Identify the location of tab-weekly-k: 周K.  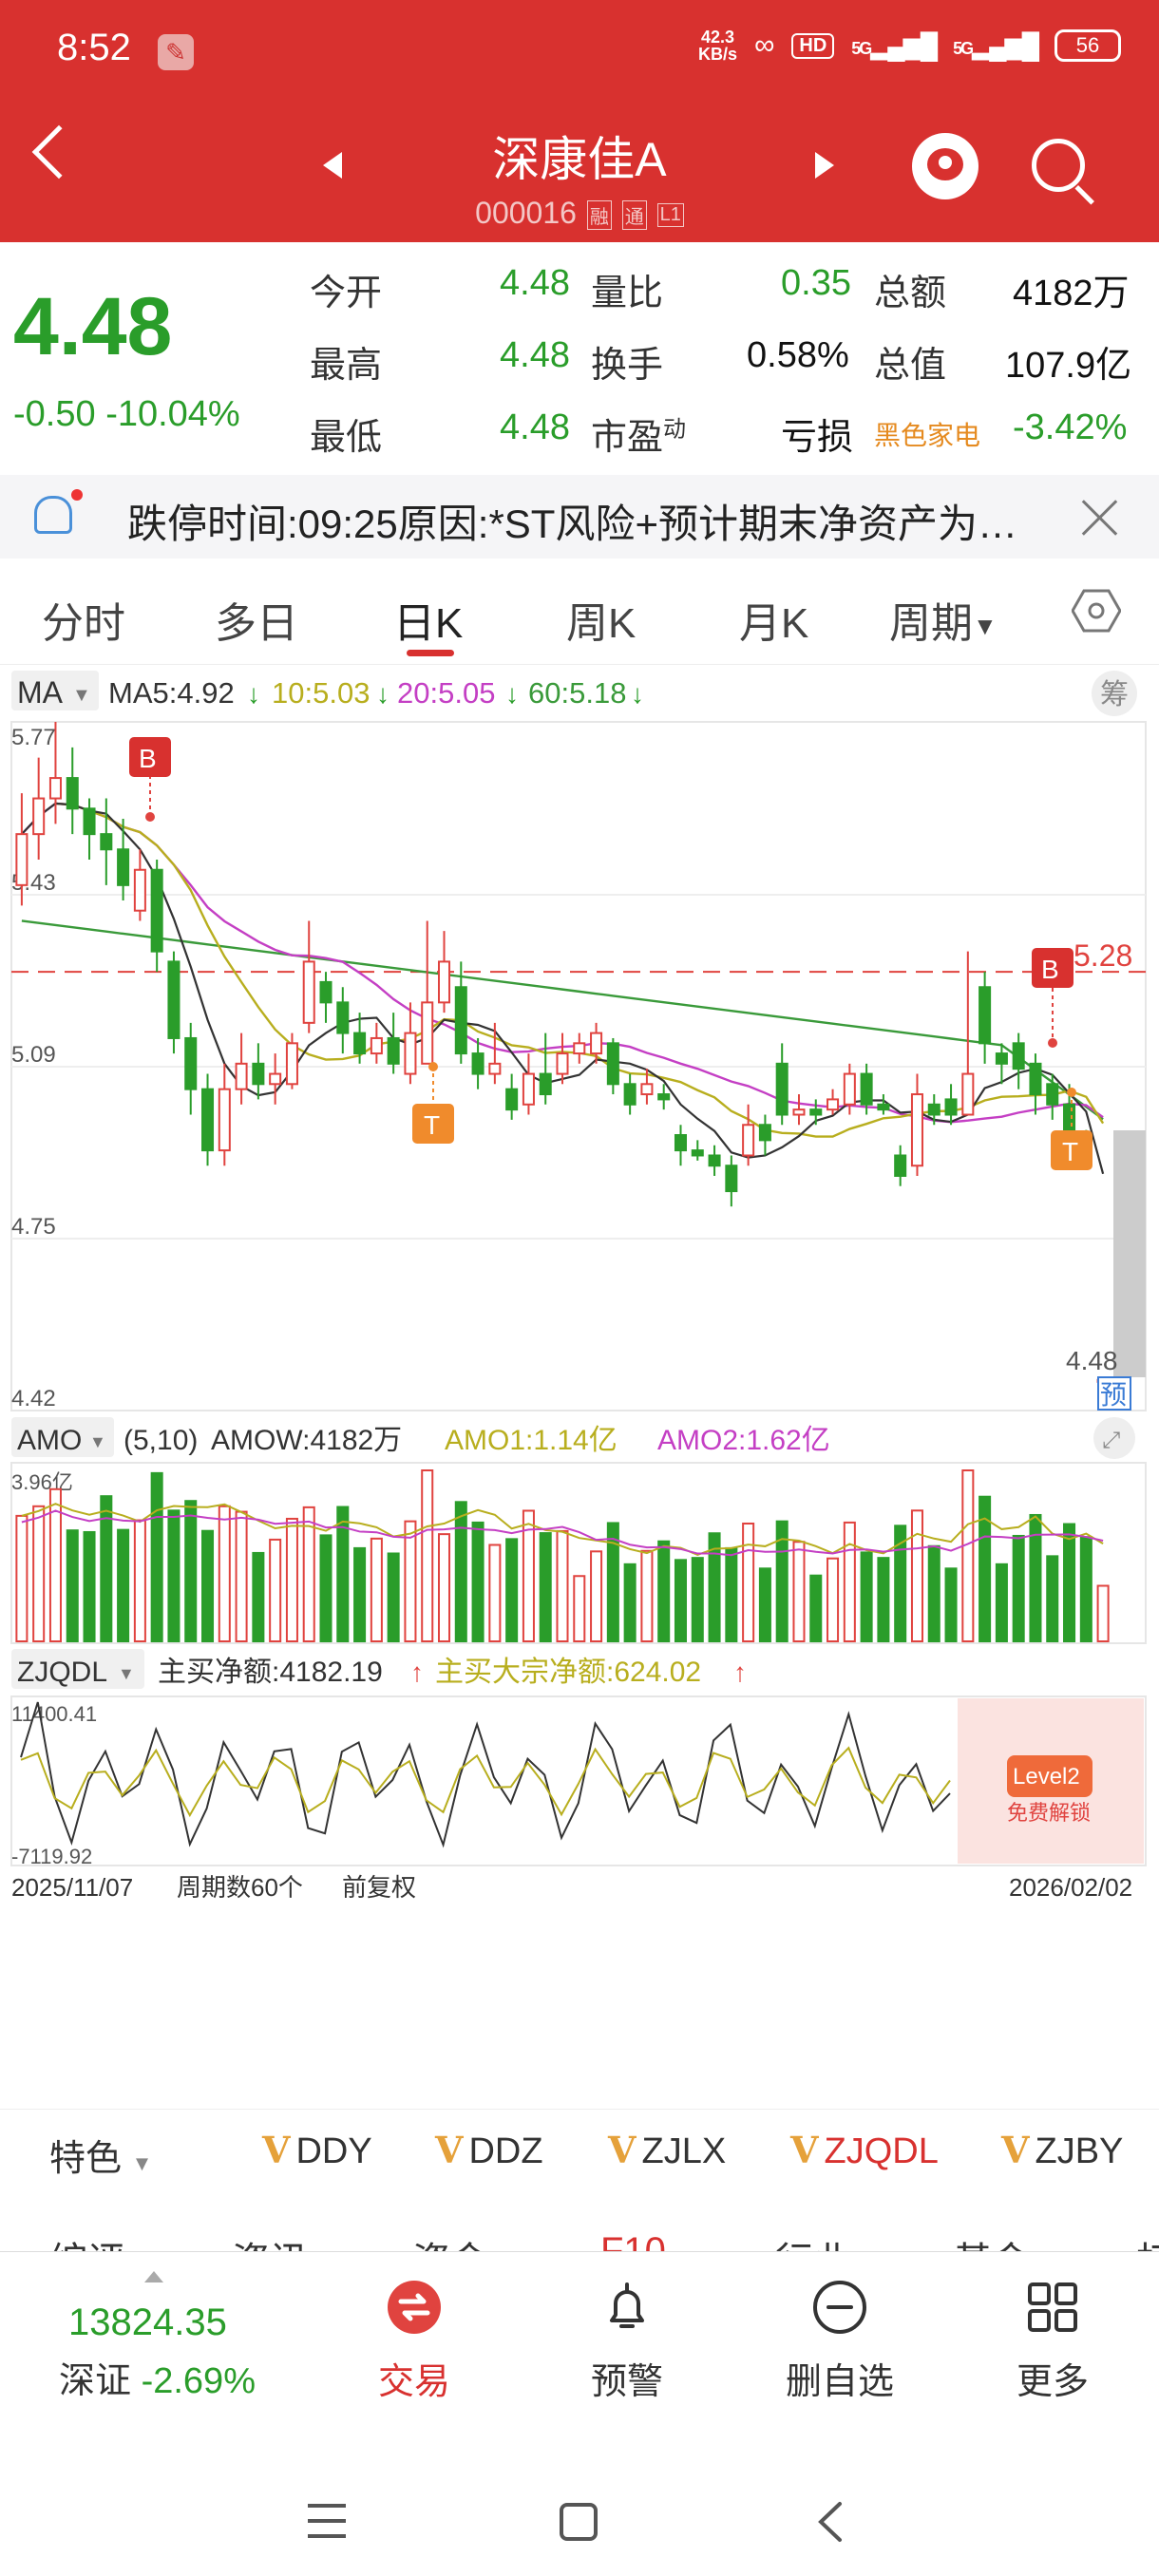
(601, 623).